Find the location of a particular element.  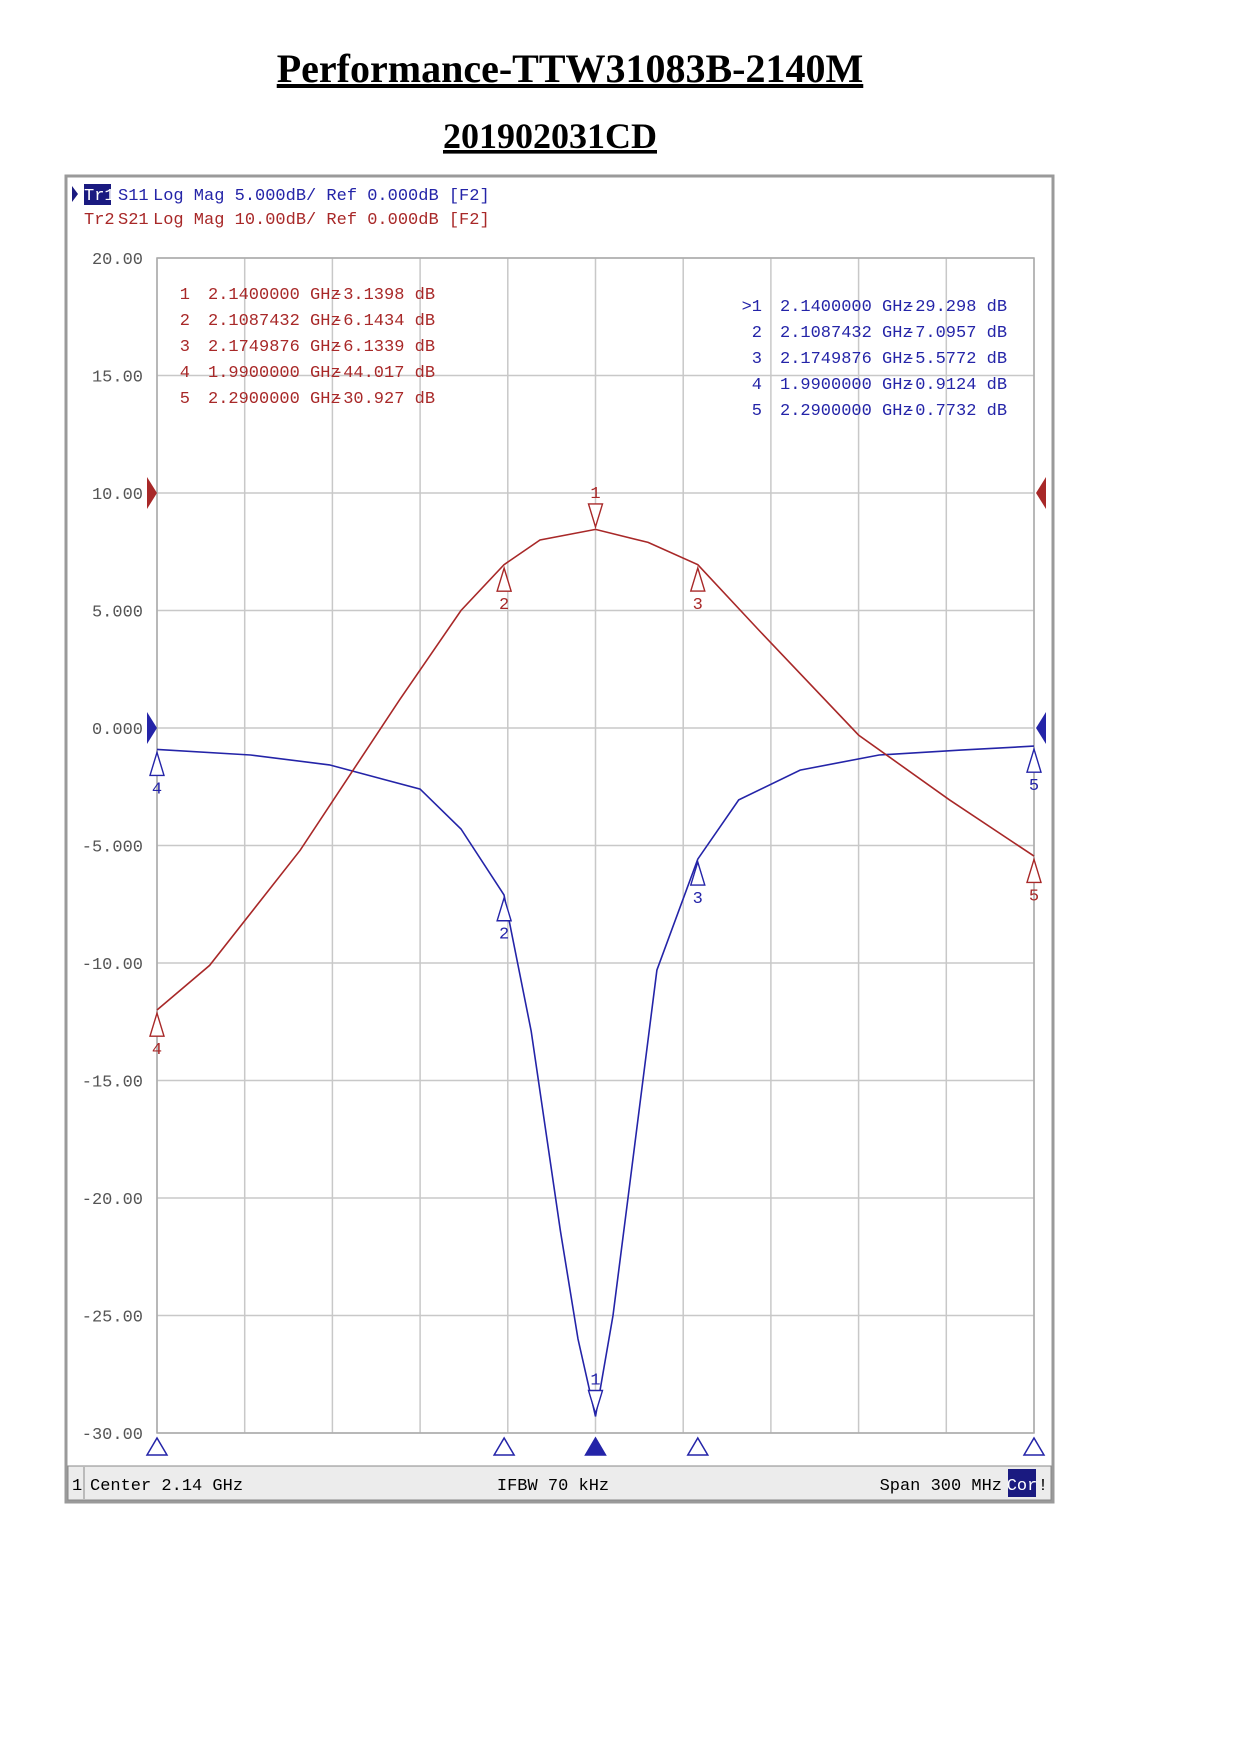

marker-table-value: -3.1398 dB is located at coordinates (384, 295).